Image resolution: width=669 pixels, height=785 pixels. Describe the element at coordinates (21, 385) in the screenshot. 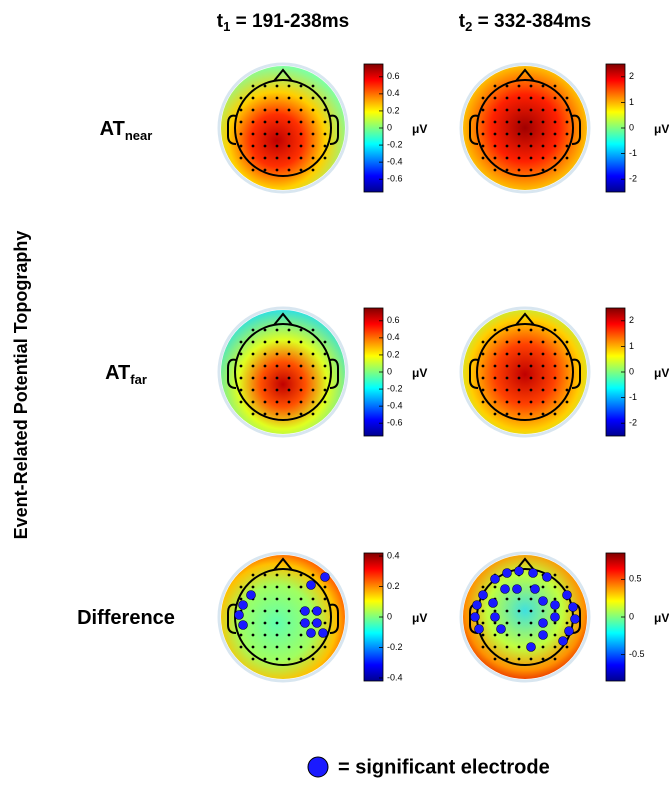

I see `y-axis-title: Event-Related Potential Topography` at that location.